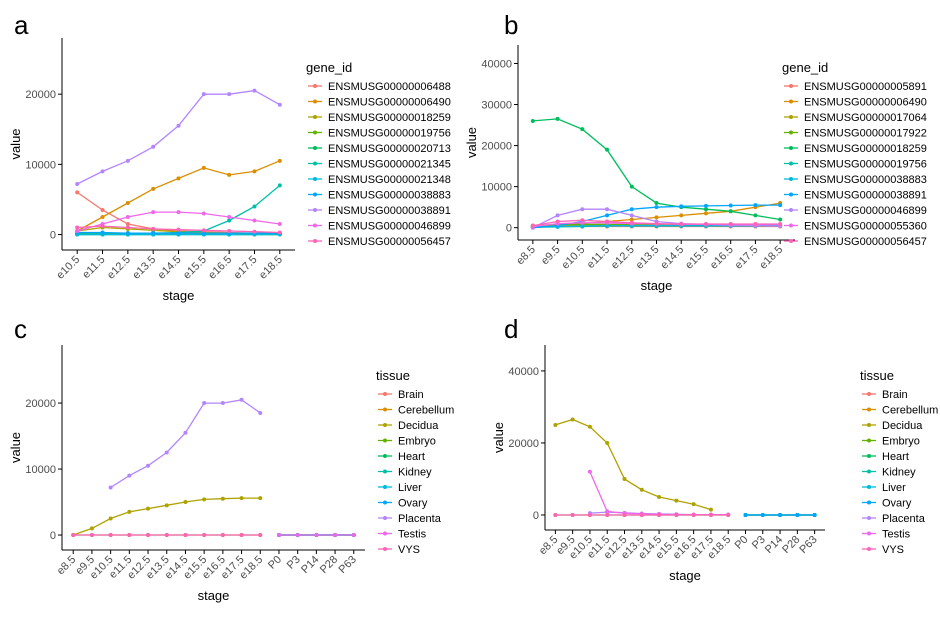  I want to click on y-tick-label: 30000, so click(496, 106).